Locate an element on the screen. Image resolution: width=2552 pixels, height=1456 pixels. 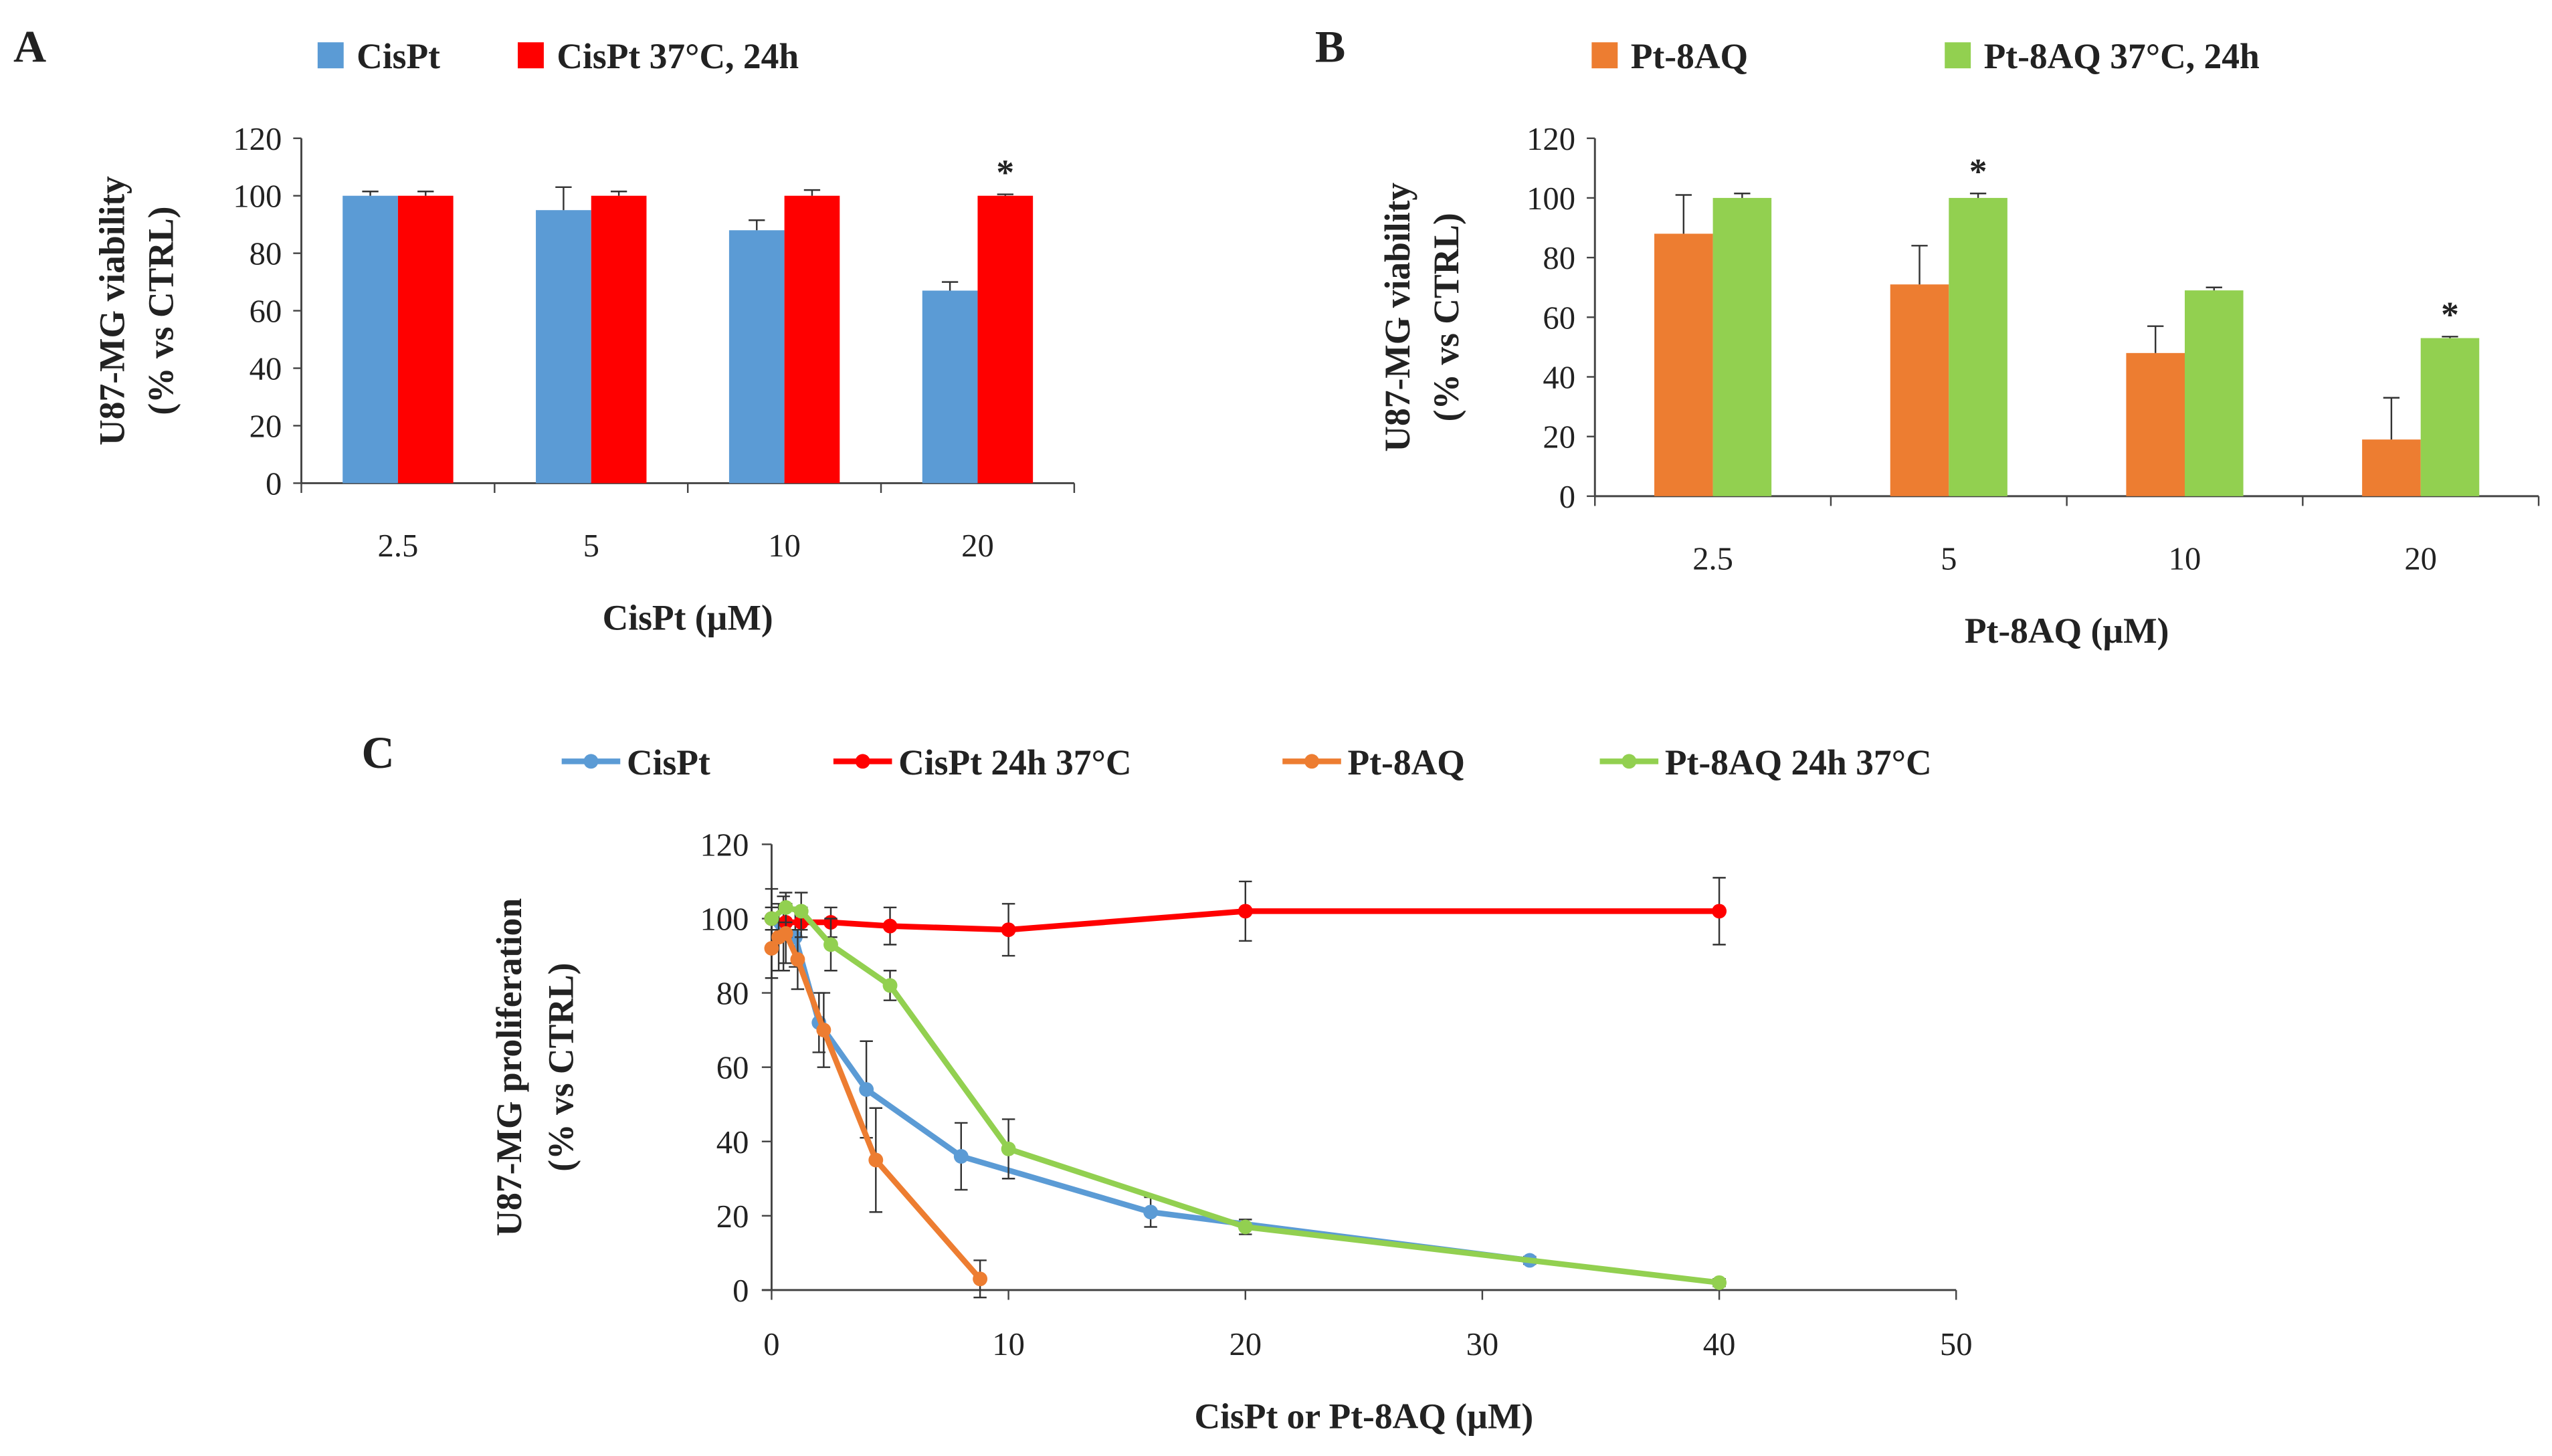
legend-label: CisPt 37°C, 24h is located at coordinates (678, 56).